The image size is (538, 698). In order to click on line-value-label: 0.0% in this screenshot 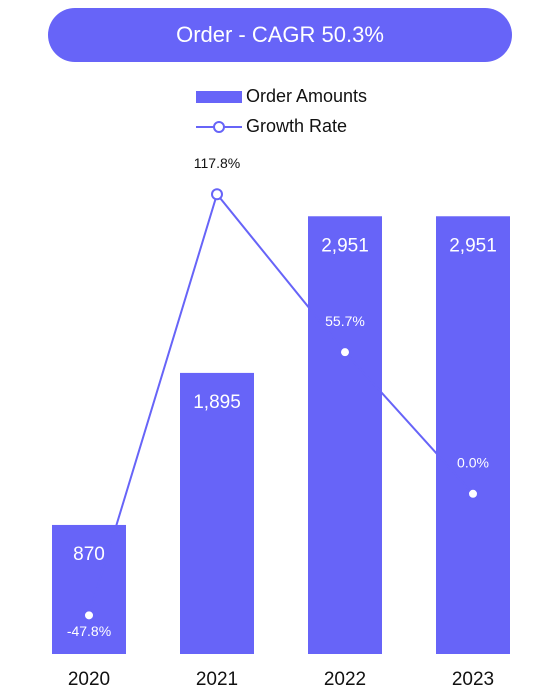, I will do `click(473, 463)`.